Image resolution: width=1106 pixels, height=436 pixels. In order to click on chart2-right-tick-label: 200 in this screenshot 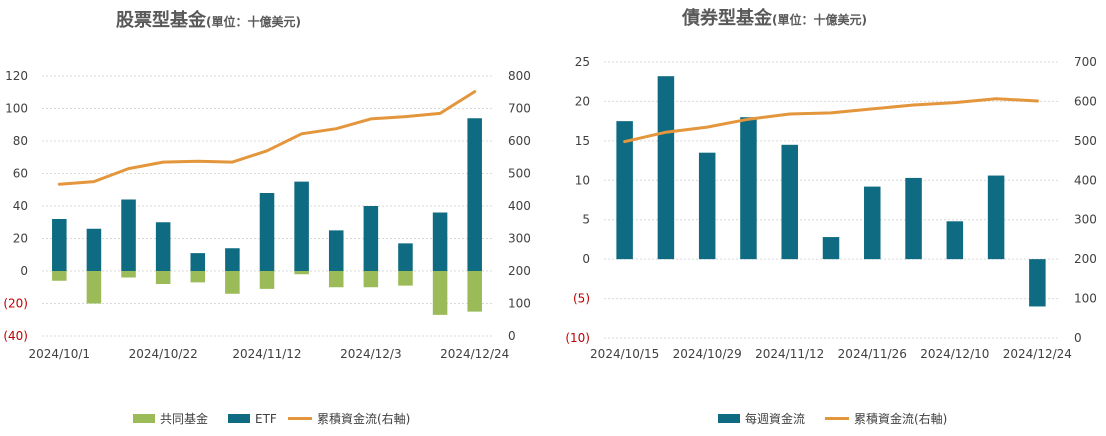, I will do `click(1085, 259)`.